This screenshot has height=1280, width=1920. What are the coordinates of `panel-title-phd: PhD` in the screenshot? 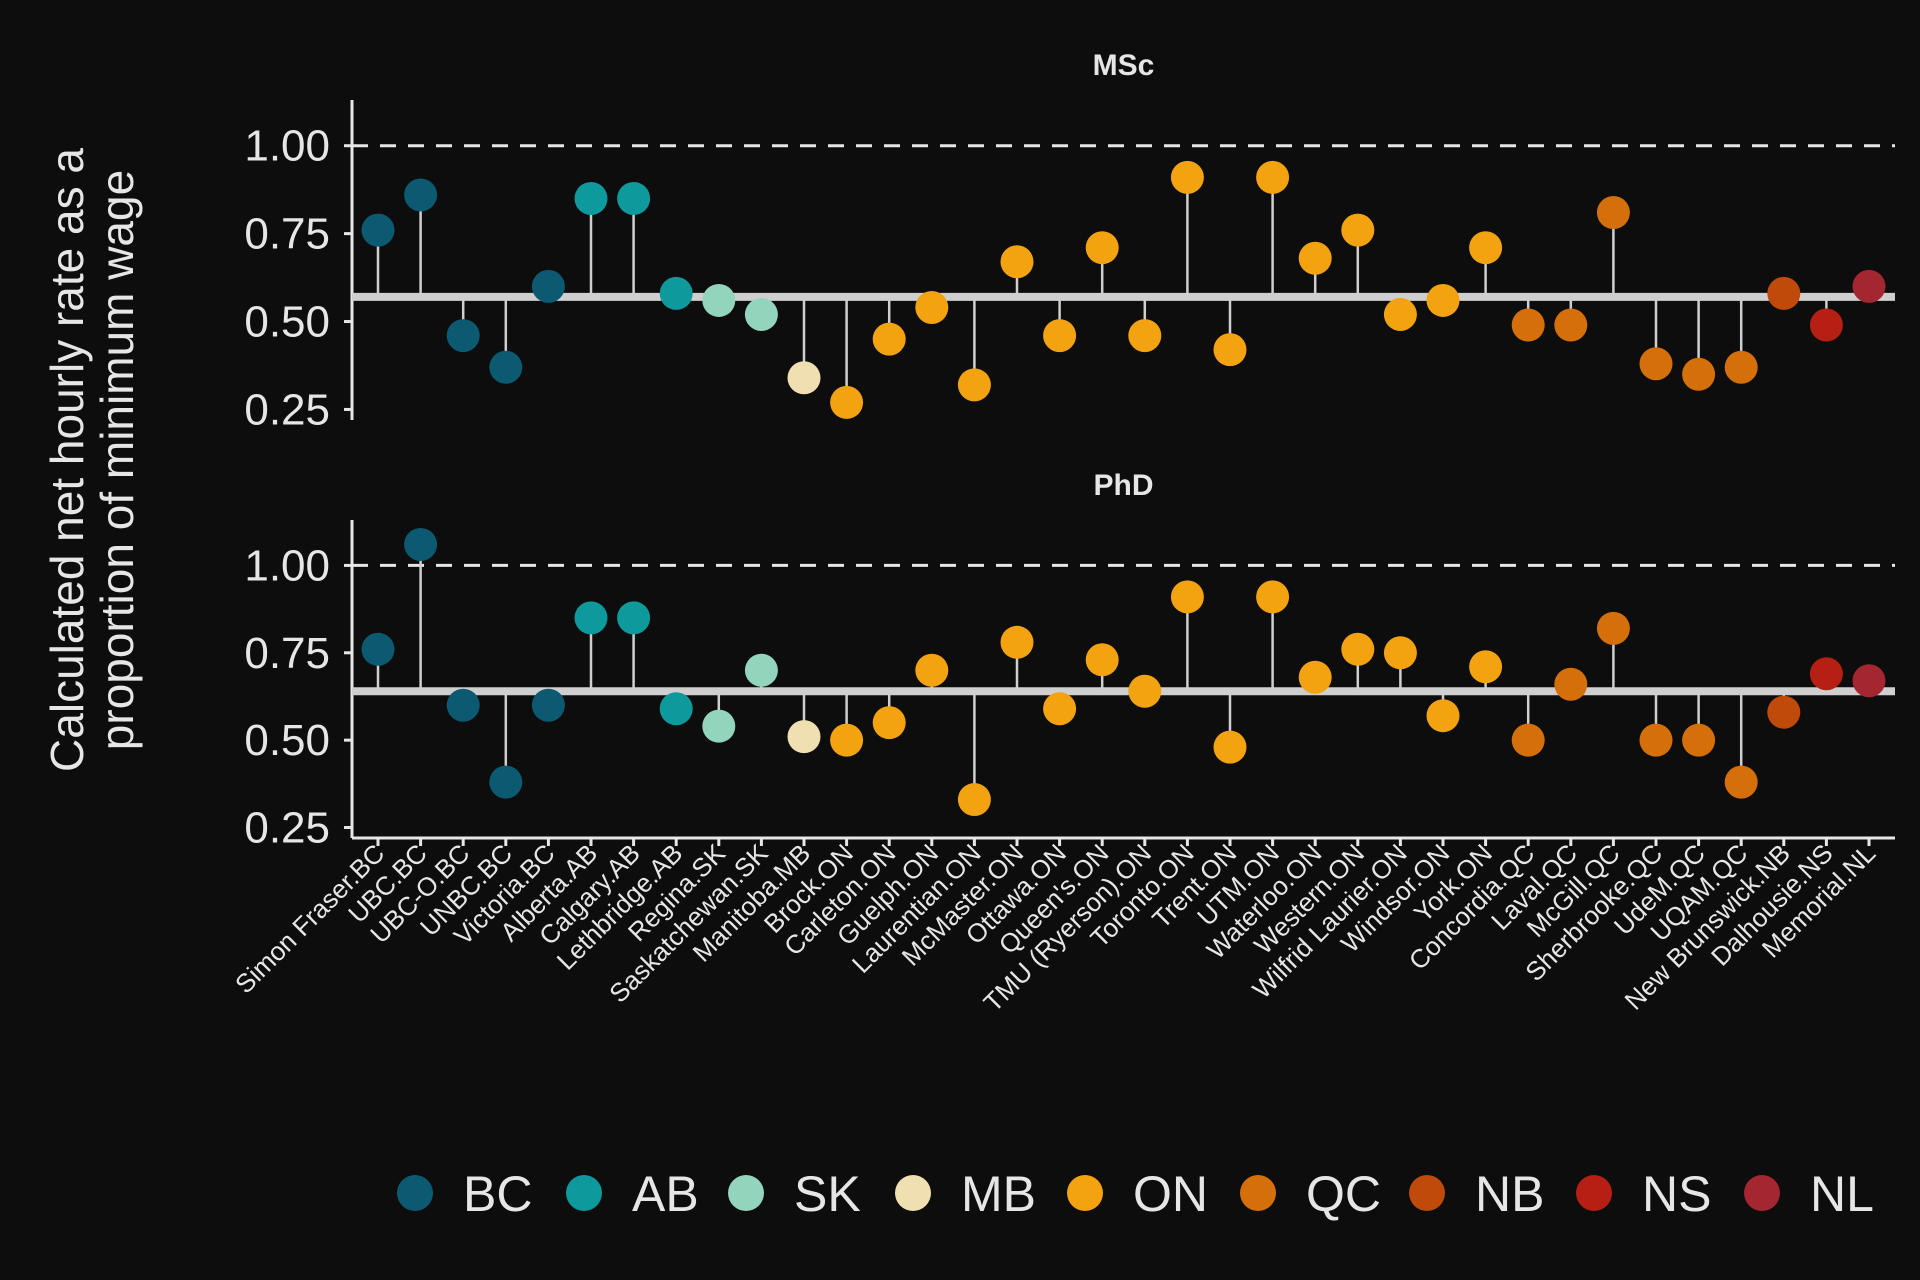 It's located at (1124, 485).